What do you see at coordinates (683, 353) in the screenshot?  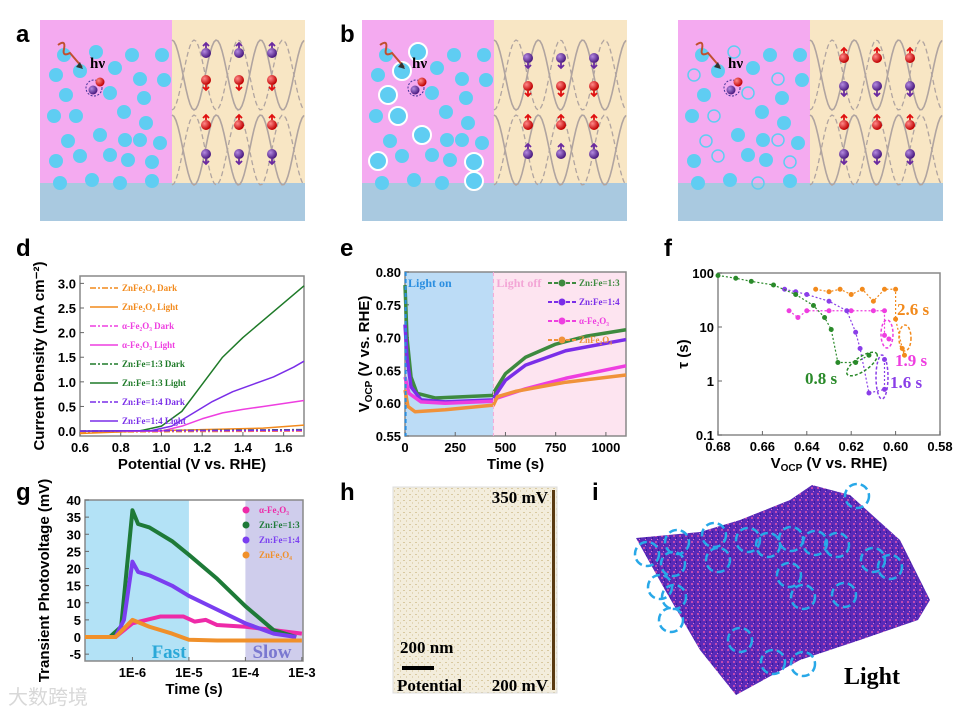 I see `y-axis-label: τ (s)` at bounding box center [683, 353].